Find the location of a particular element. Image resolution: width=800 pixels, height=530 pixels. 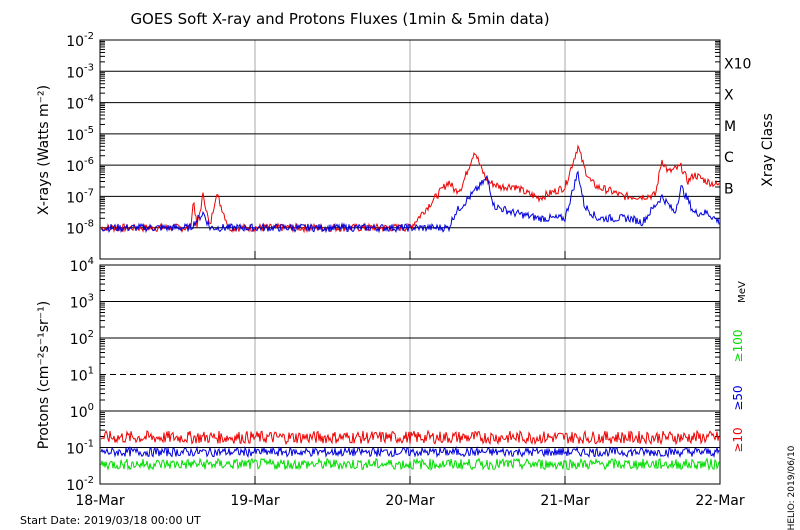

x-tick-label: 20-Mar is located at coordinates (410, 501).